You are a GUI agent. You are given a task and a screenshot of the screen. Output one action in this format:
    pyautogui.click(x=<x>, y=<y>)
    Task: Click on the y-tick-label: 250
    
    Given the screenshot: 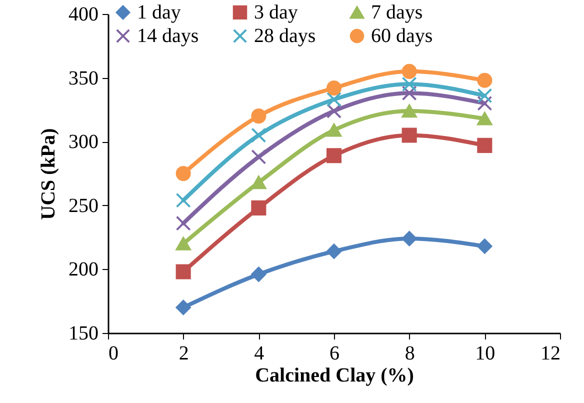 What is the action you would take?
    pyautogui.click(x=83, y=205)
    